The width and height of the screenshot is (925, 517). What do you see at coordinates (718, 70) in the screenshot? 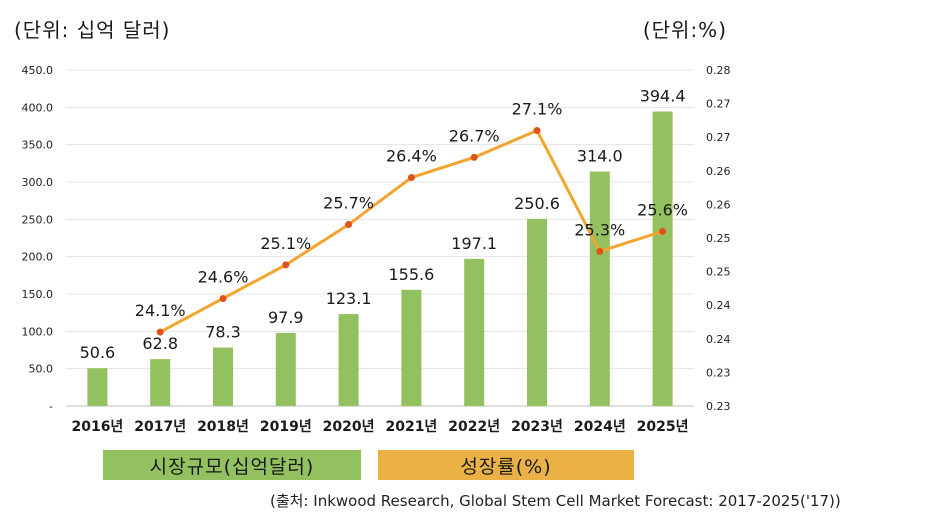
I see `right-tick-label: 0.28` at bounding box center [718, 70].